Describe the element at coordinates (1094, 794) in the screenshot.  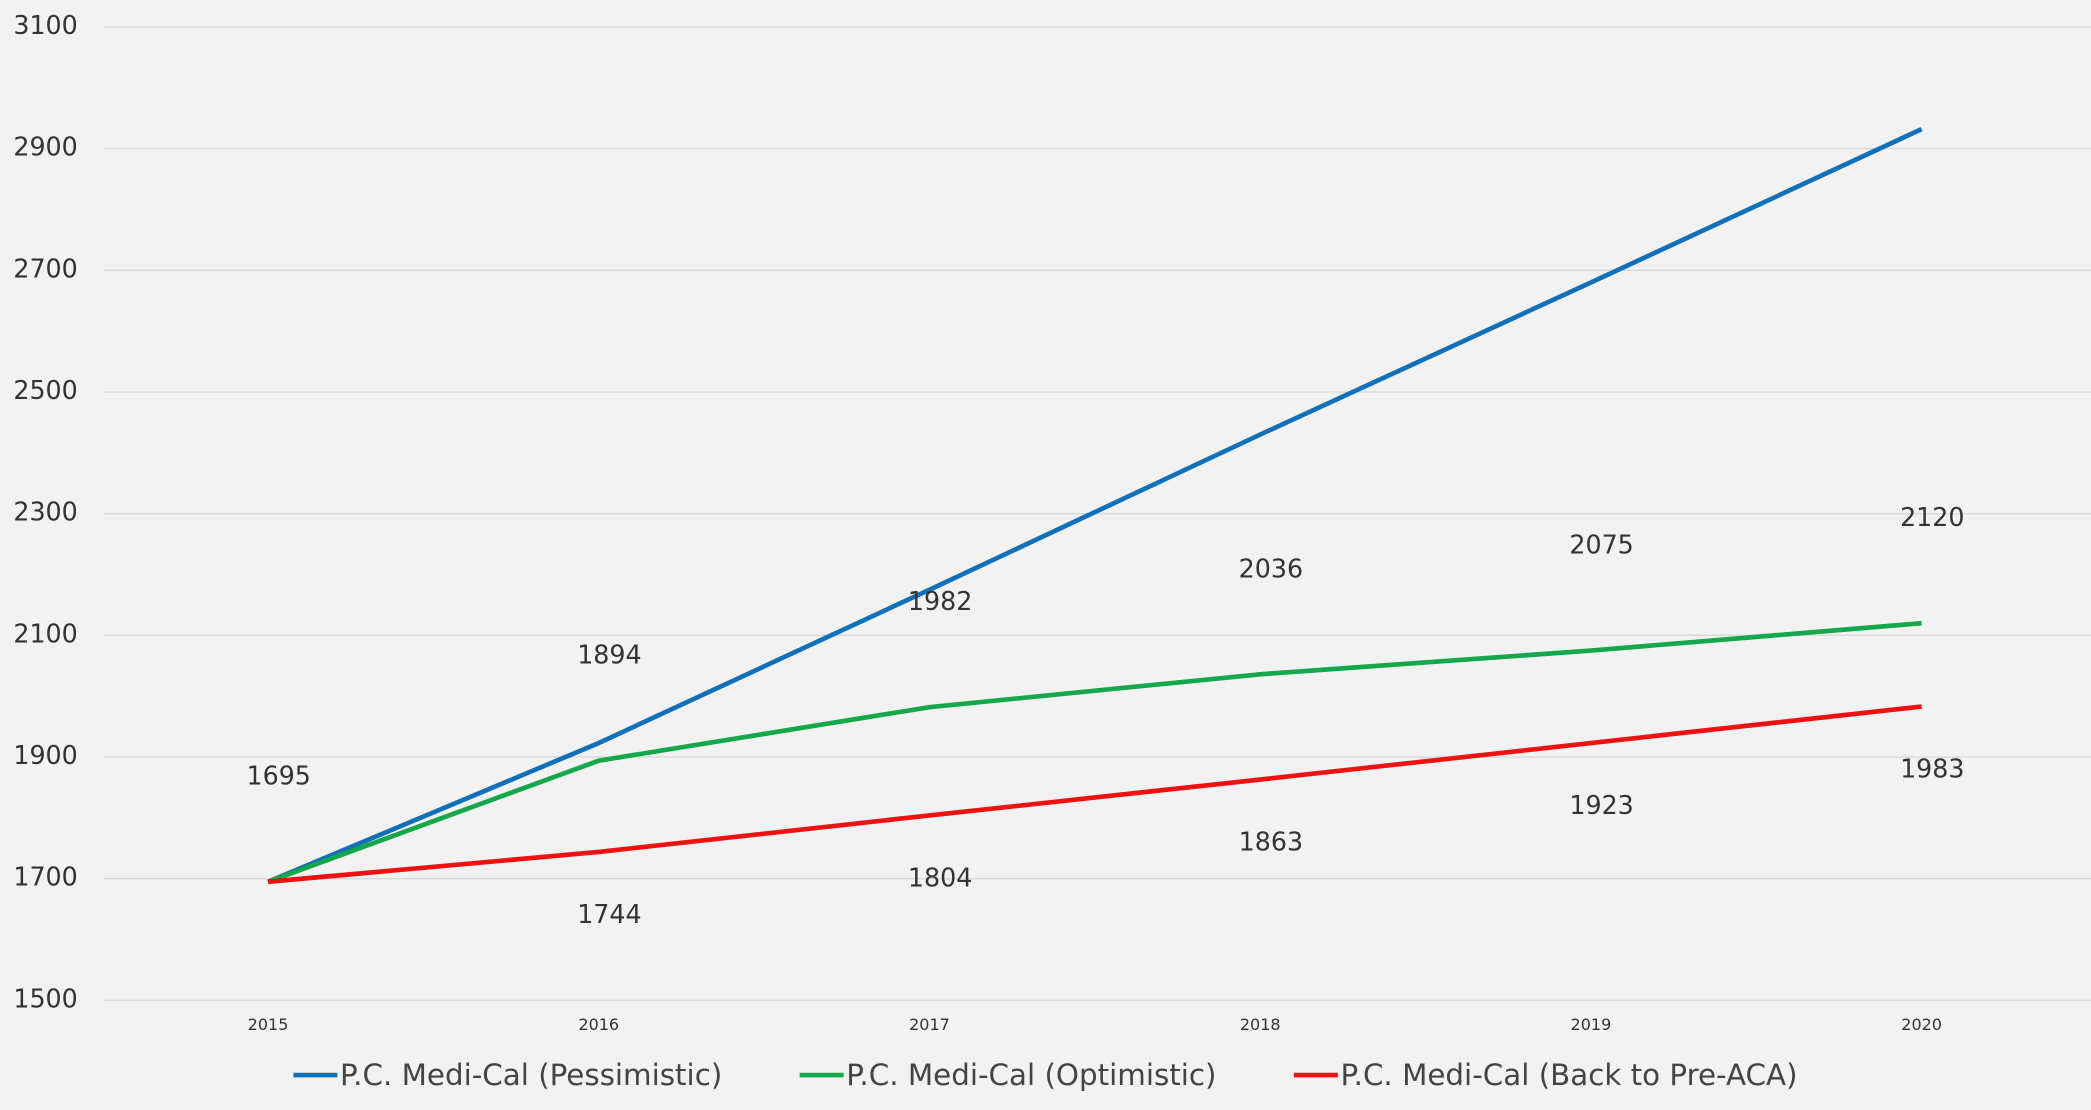
I see `series-line` at that location.